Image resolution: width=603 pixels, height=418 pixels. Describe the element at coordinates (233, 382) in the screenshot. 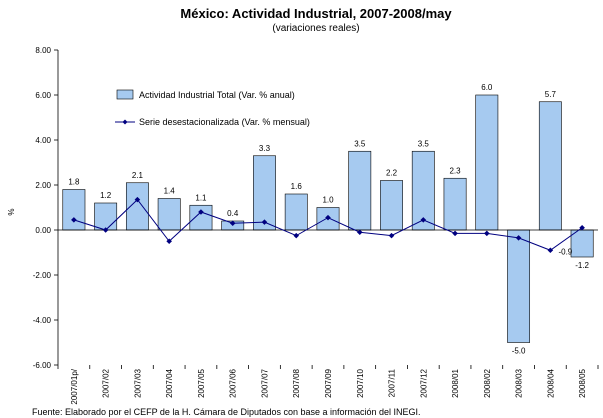

I see `x-tick-label: 2007/06` at that location.